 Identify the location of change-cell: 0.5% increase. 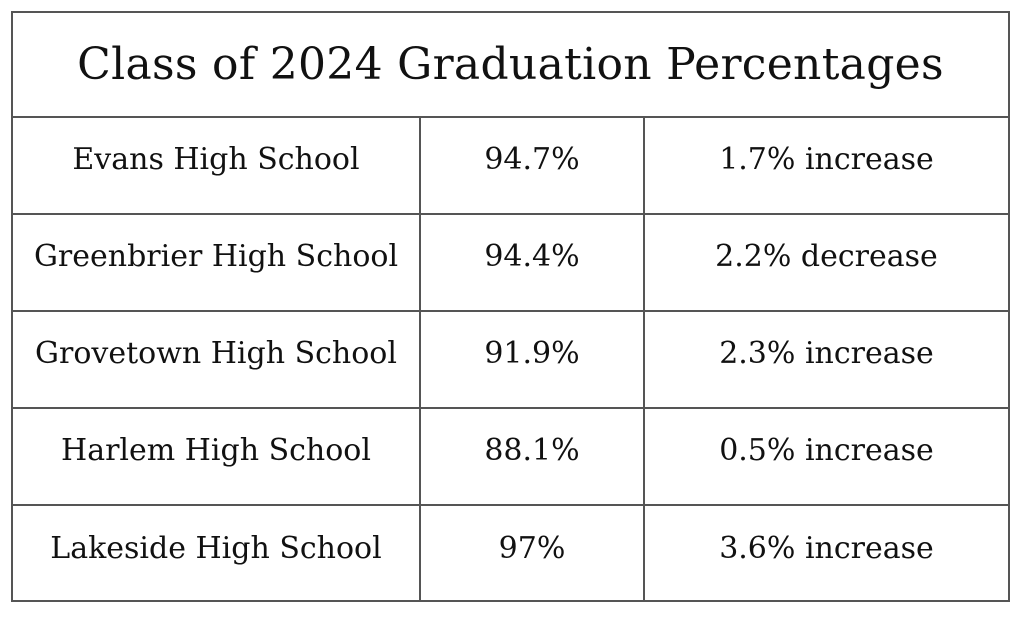
(826, 450).